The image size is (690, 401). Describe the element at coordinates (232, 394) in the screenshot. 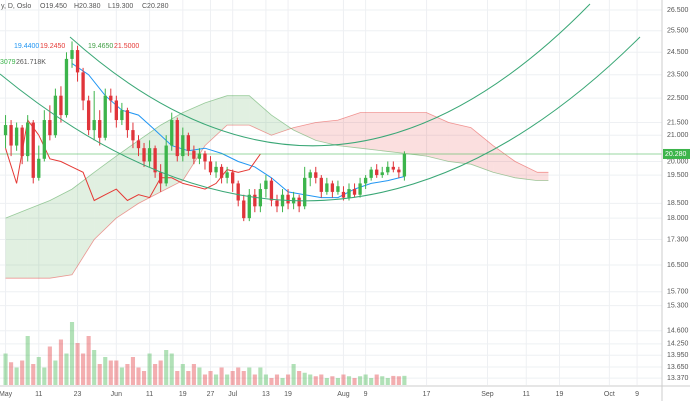

I see `x-tick-label: Jul` at that location.